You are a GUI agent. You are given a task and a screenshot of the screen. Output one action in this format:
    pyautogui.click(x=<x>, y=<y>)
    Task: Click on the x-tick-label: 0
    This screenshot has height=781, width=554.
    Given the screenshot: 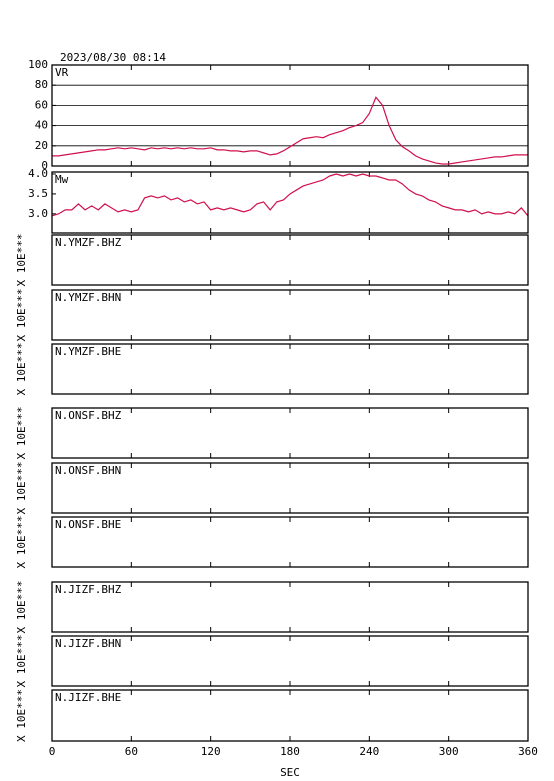 What is the action you would take?
    pyautogui.click(x=52, y=751)
    